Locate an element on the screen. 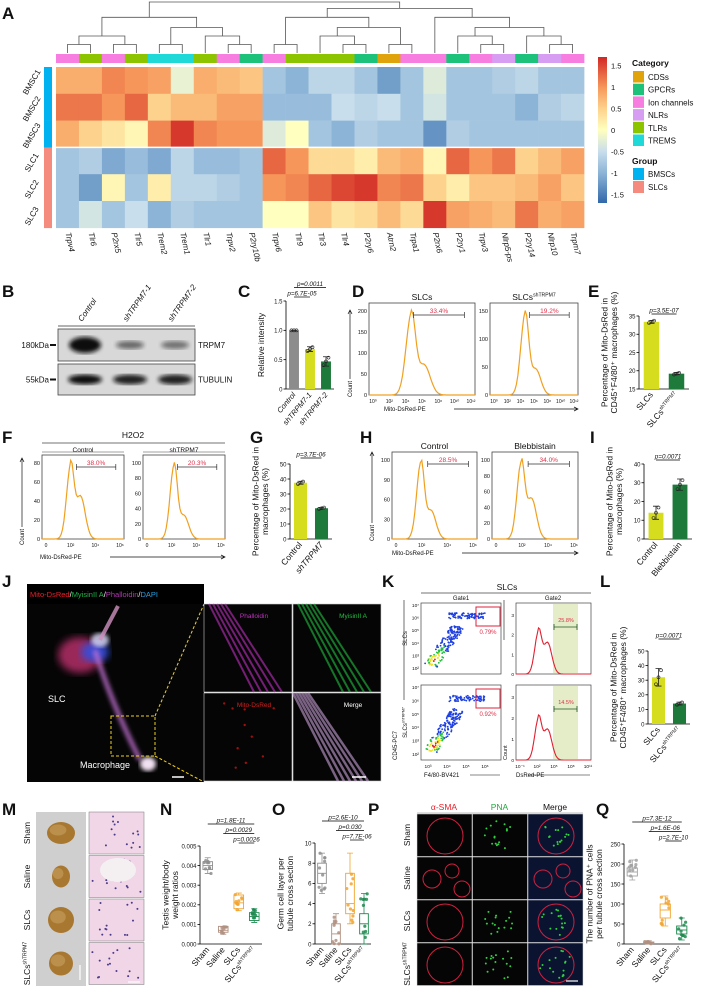 This screenshot has width=706, height=999. y-axis-arrow is located at coordinates (350, 344).